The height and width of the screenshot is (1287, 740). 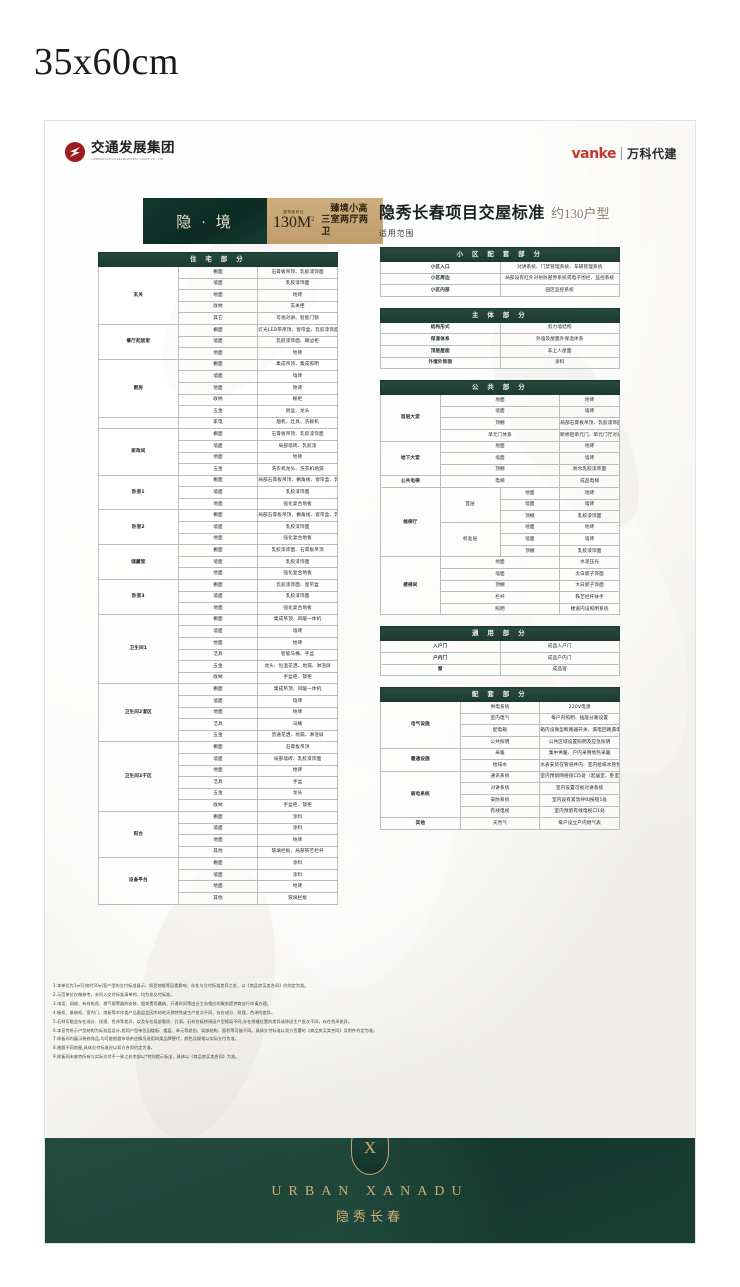 What do you see at coordinates (410, 458) in the screenshot?
I see `row-group-label: 地下大堂` at bounding box center [410, 458].